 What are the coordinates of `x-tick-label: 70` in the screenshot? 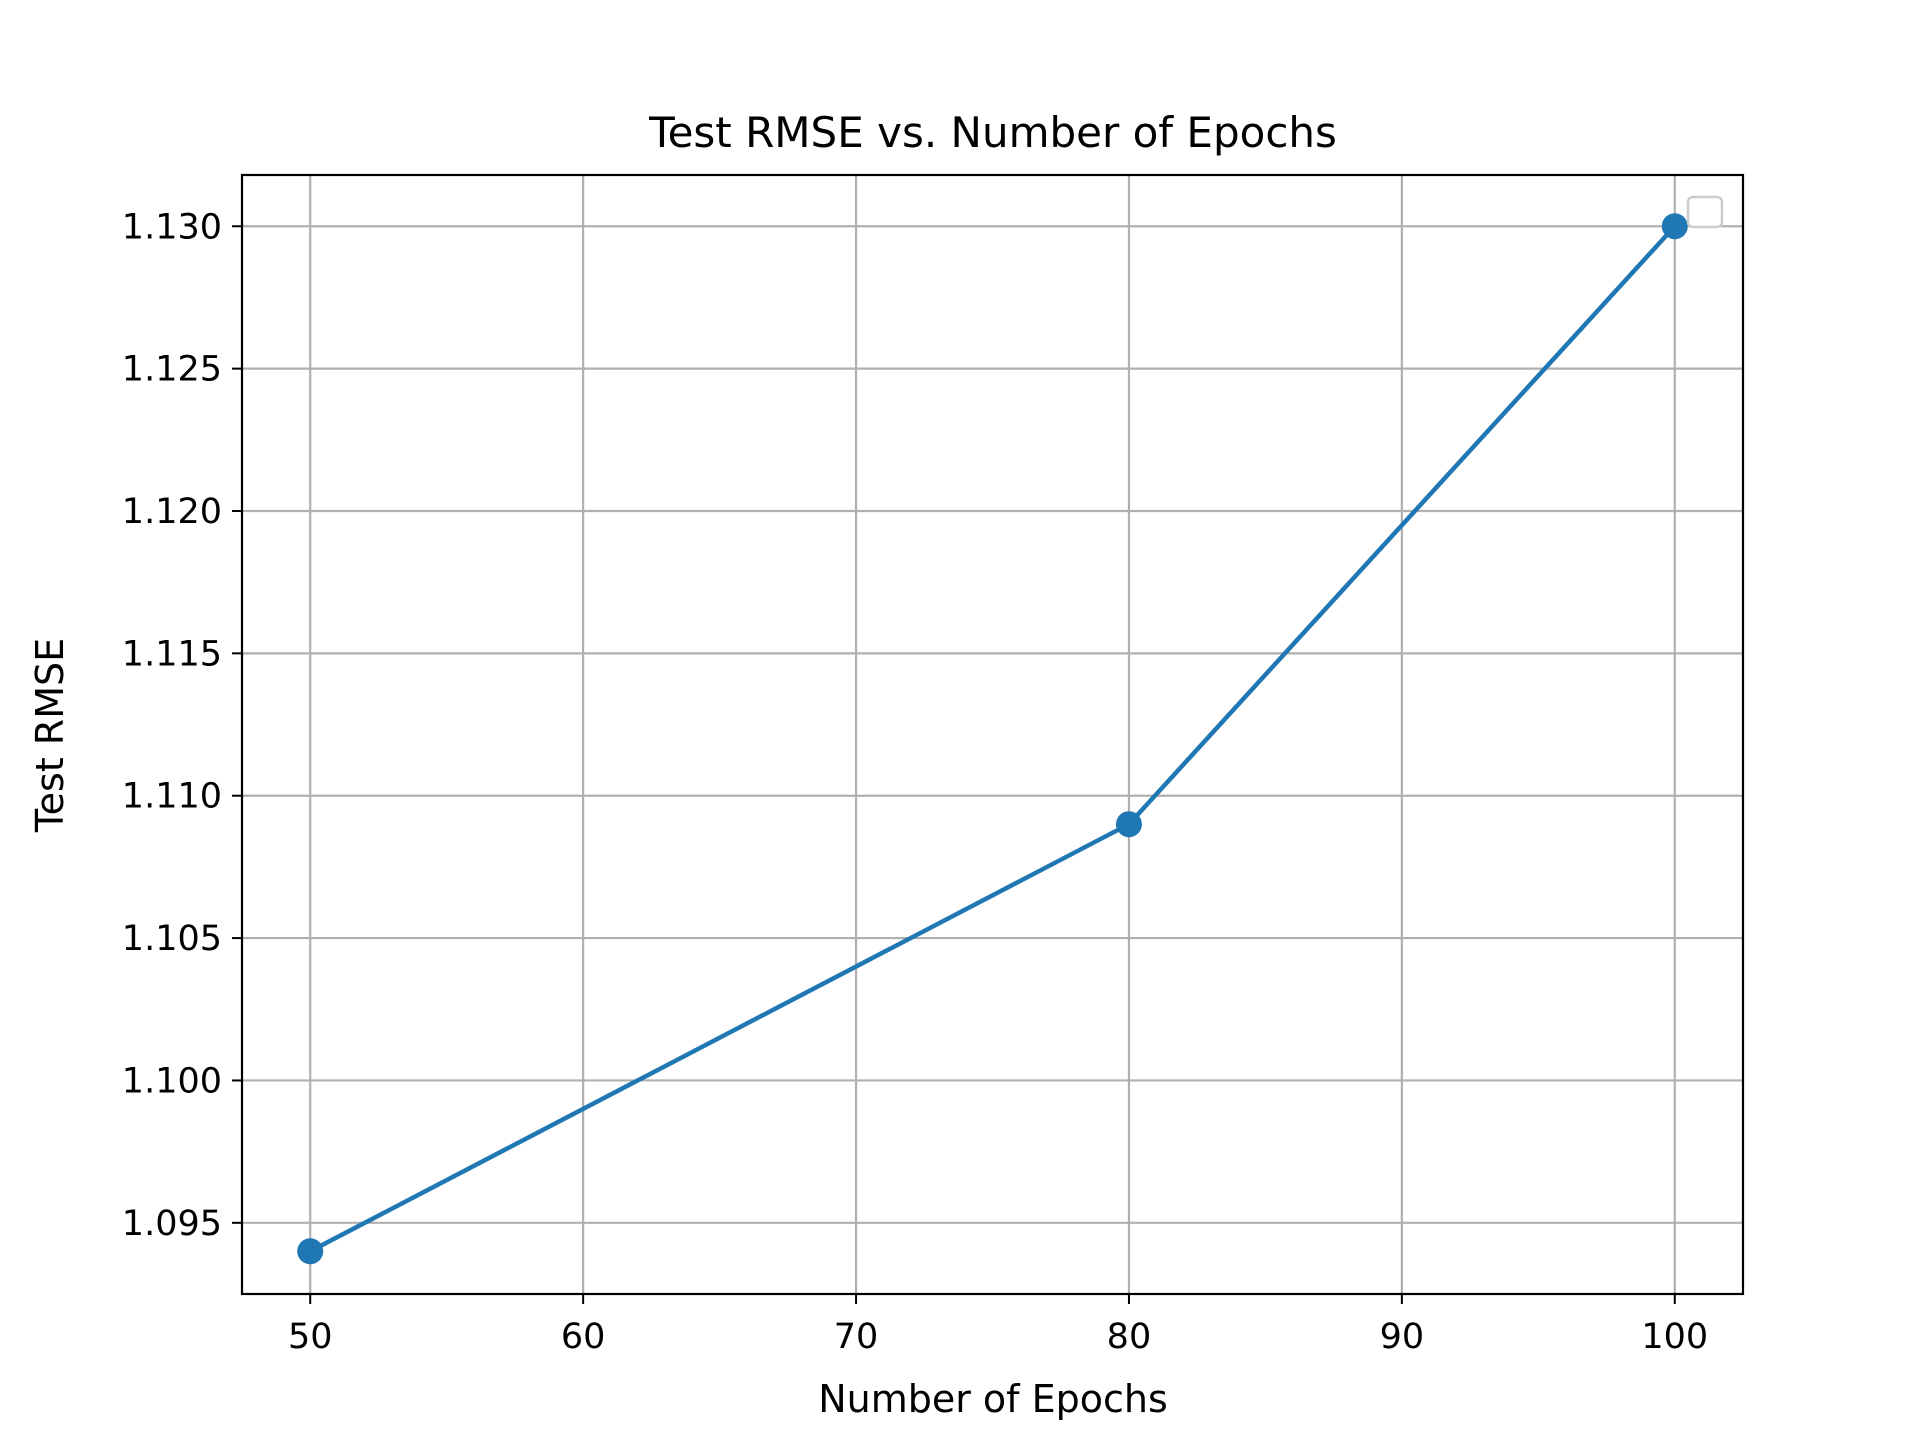 It's located at (856, 1337).